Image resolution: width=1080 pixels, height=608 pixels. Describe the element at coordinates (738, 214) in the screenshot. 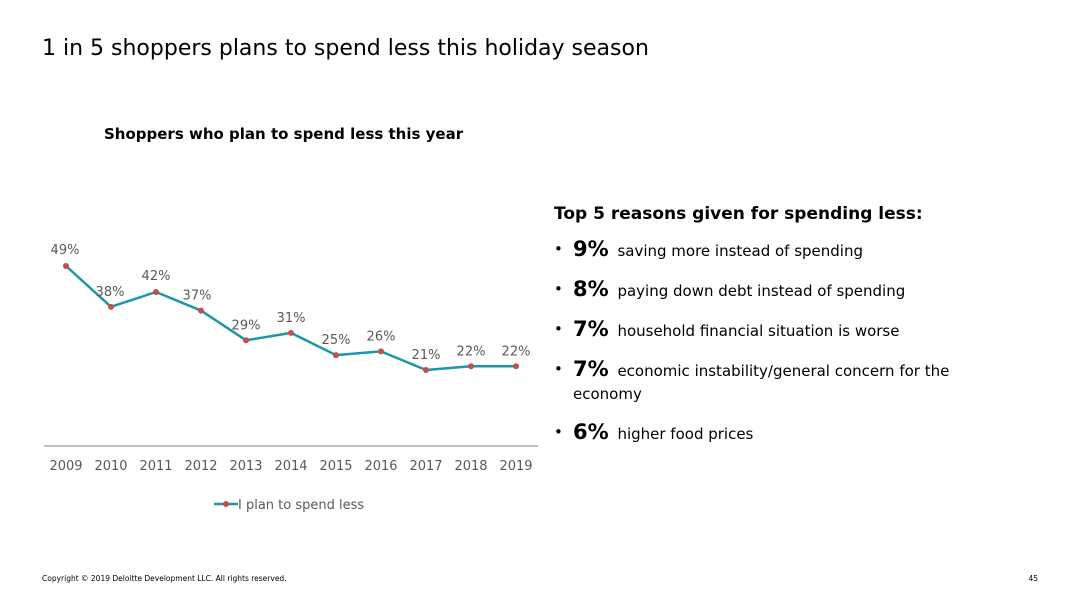

I see `reasons-heading: Top 5 reasons given for spending less:` at that location.